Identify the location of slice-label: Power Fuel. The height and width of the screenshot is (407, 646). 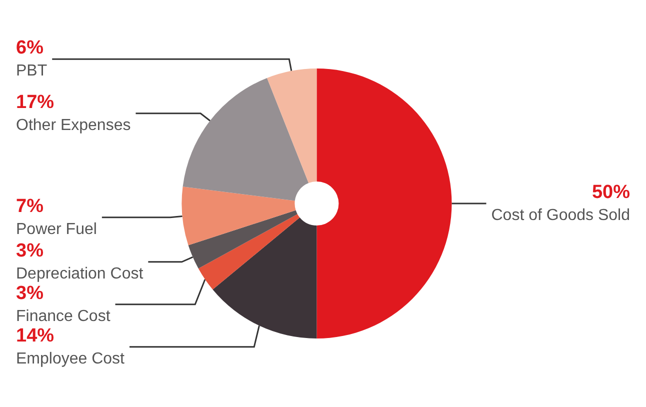
(56, 229).